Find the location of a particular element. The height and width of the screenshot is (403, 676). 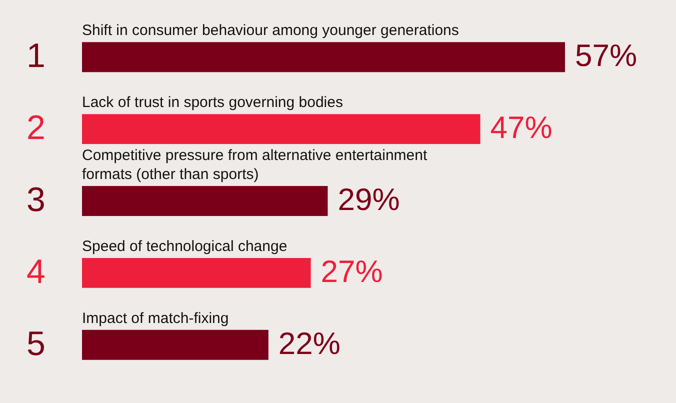

data-label: 29% is located at coordinates (369, 199).